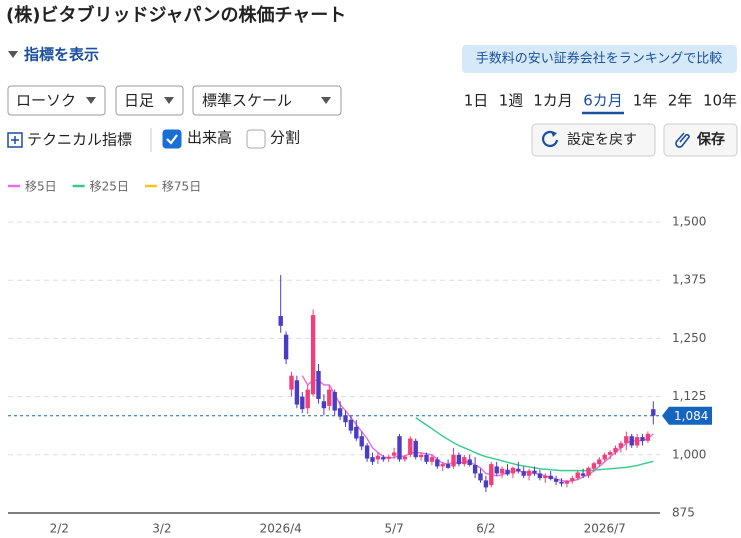 Image resolution: width=741 pixels, height=538 pixels. Describe the element at coordinates (683, 513) in the screenshot. I see `y-tick-label: 875` at that location.